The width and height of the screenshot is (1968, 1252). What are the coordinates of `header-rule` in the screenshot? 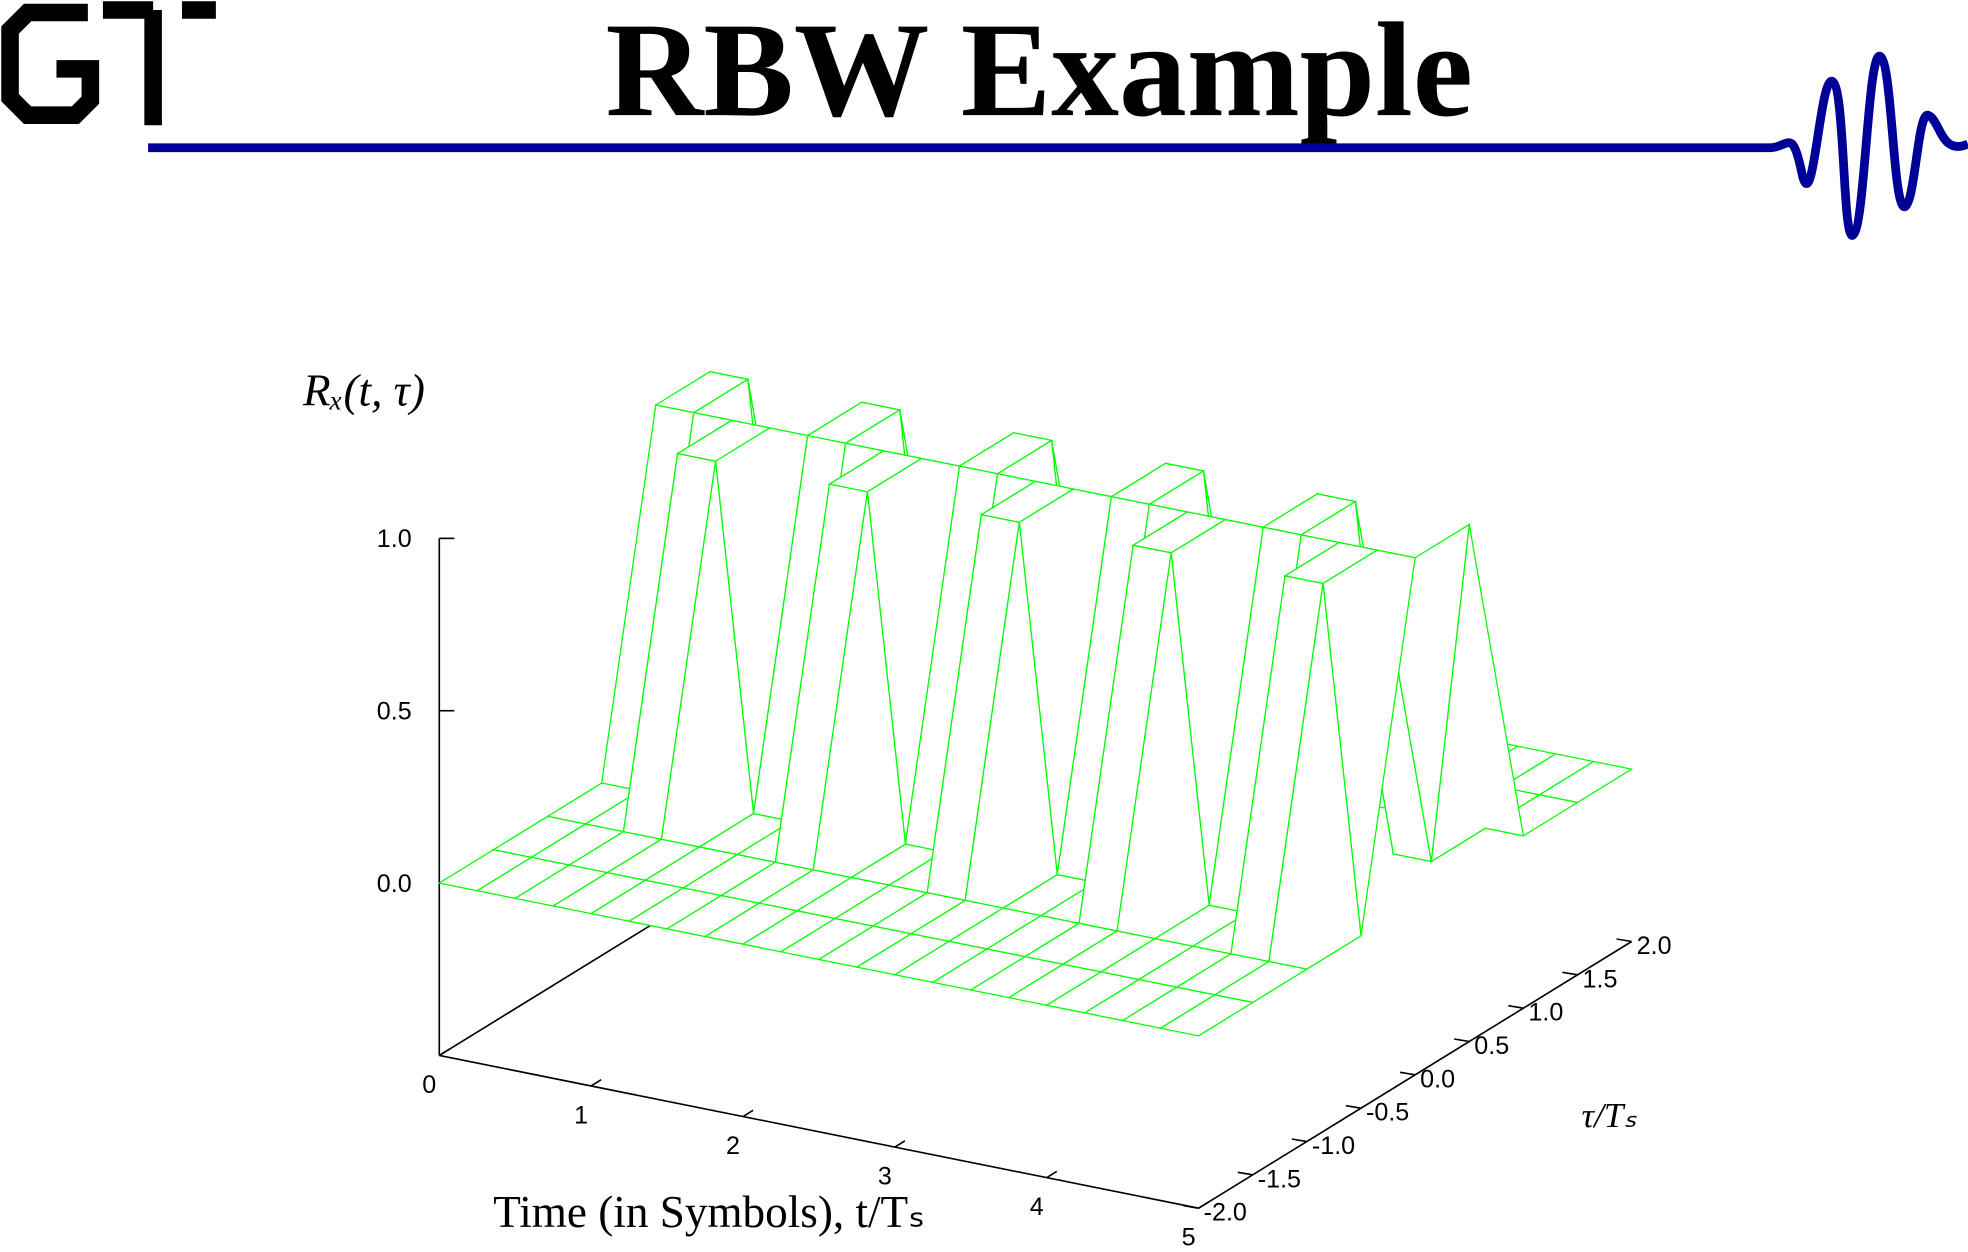 It's located at (1058, 145).